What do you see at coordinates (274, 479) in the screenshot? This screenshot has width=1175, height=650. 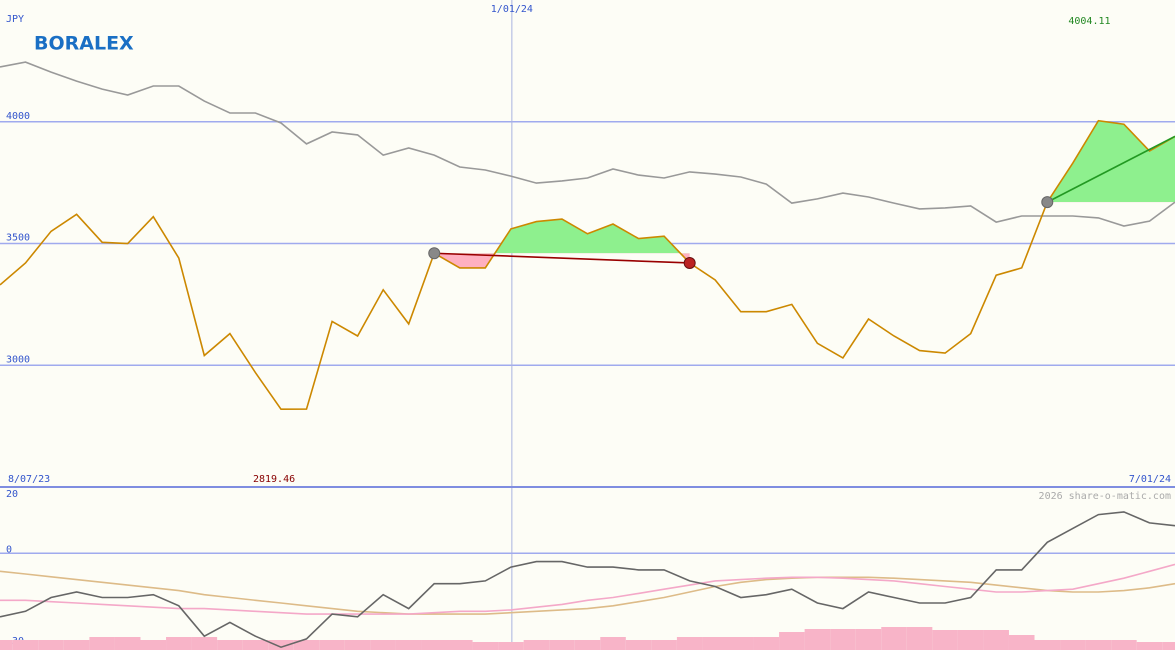 I see `low-label: 2819.46` at bounding box center [274, 479].